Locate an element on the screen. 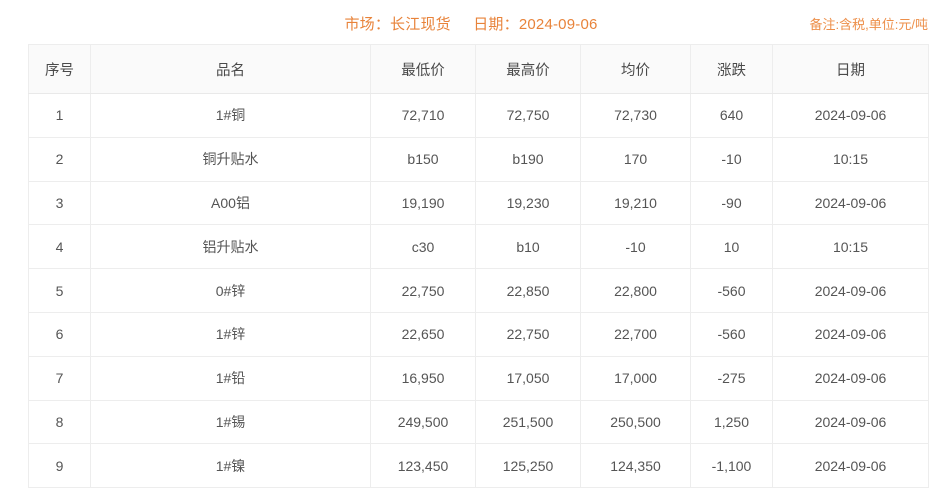 The height and width of the screenshot is (488, 942). table-row: 7 1#铅 16,950 17,050 17,000 -275 2024-09-06 is located at coordinates (478, 378).